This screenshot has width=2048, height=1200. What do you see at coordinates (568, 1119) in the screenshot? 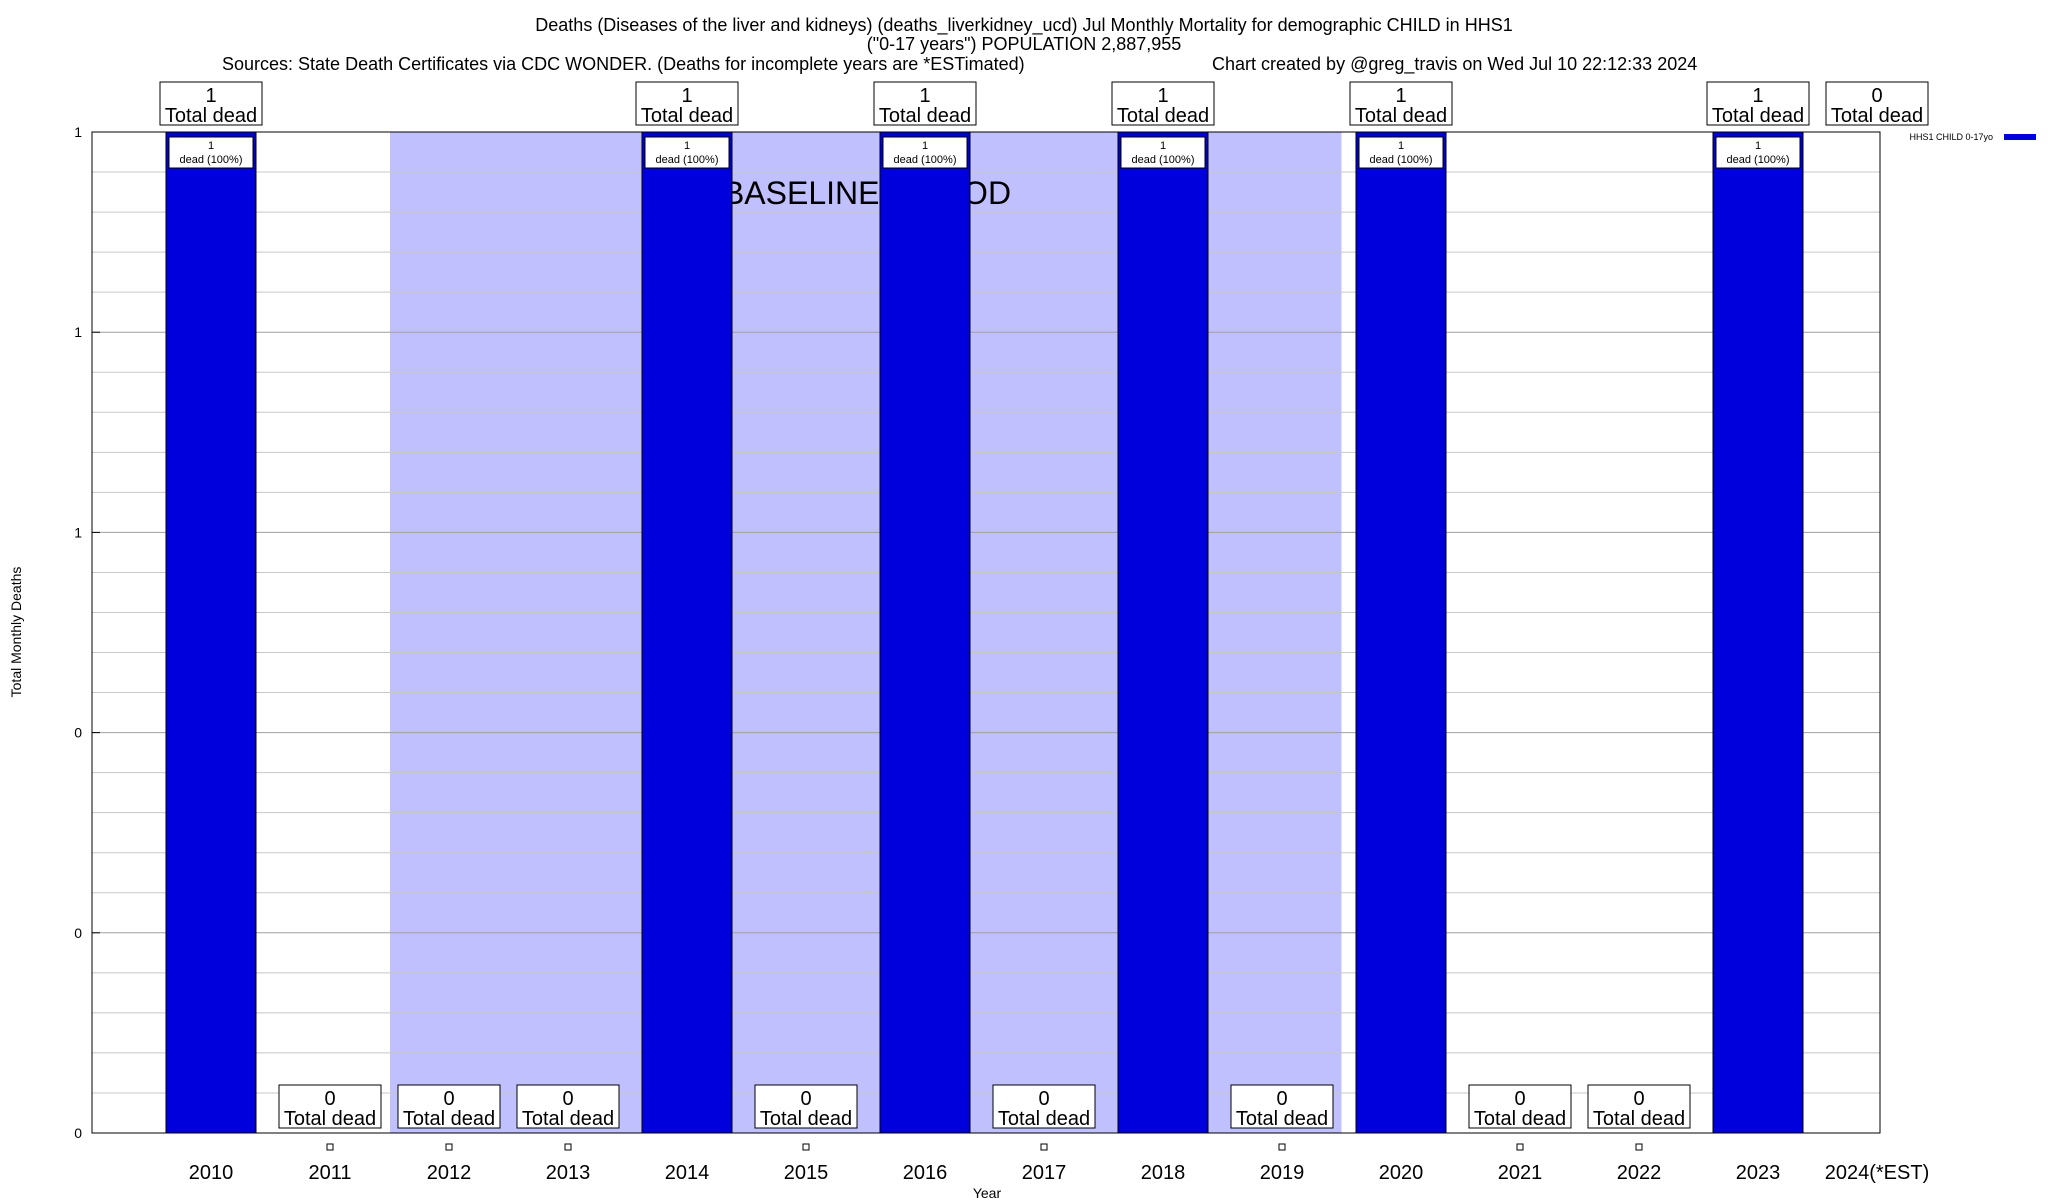
I see `bottom-label-2013-text: Total dead` at bounding box center [568, 1119].